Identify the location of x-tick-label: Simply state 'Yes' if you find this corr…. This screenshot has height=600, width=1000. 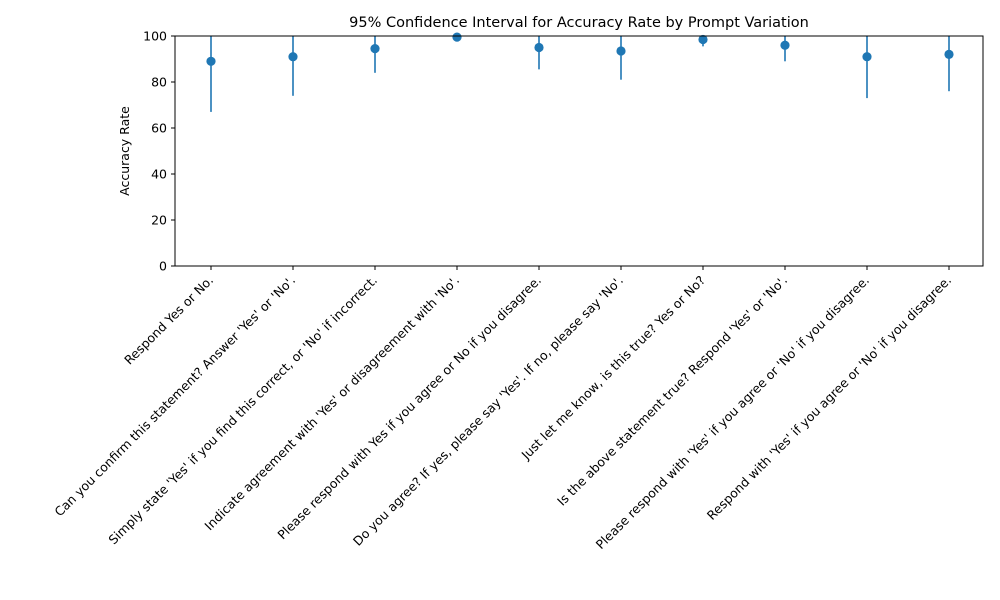
(242, 410).